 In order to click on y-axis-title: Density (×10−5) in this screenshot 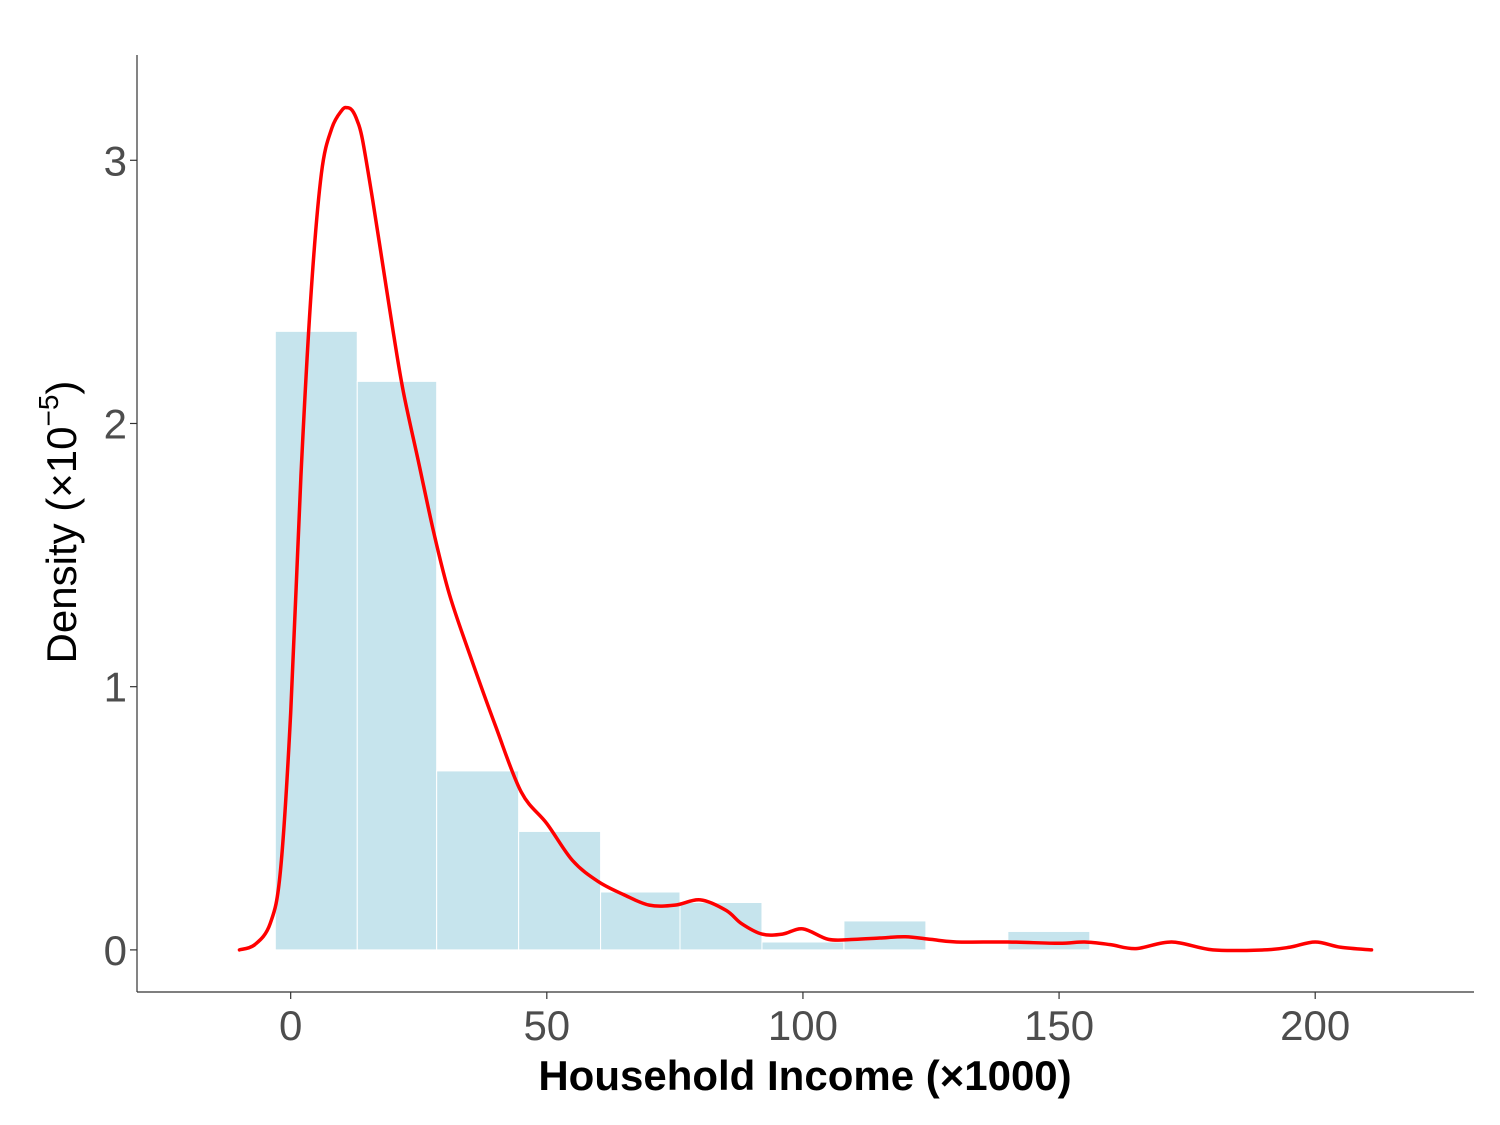, I will do `click(59, 522)`.